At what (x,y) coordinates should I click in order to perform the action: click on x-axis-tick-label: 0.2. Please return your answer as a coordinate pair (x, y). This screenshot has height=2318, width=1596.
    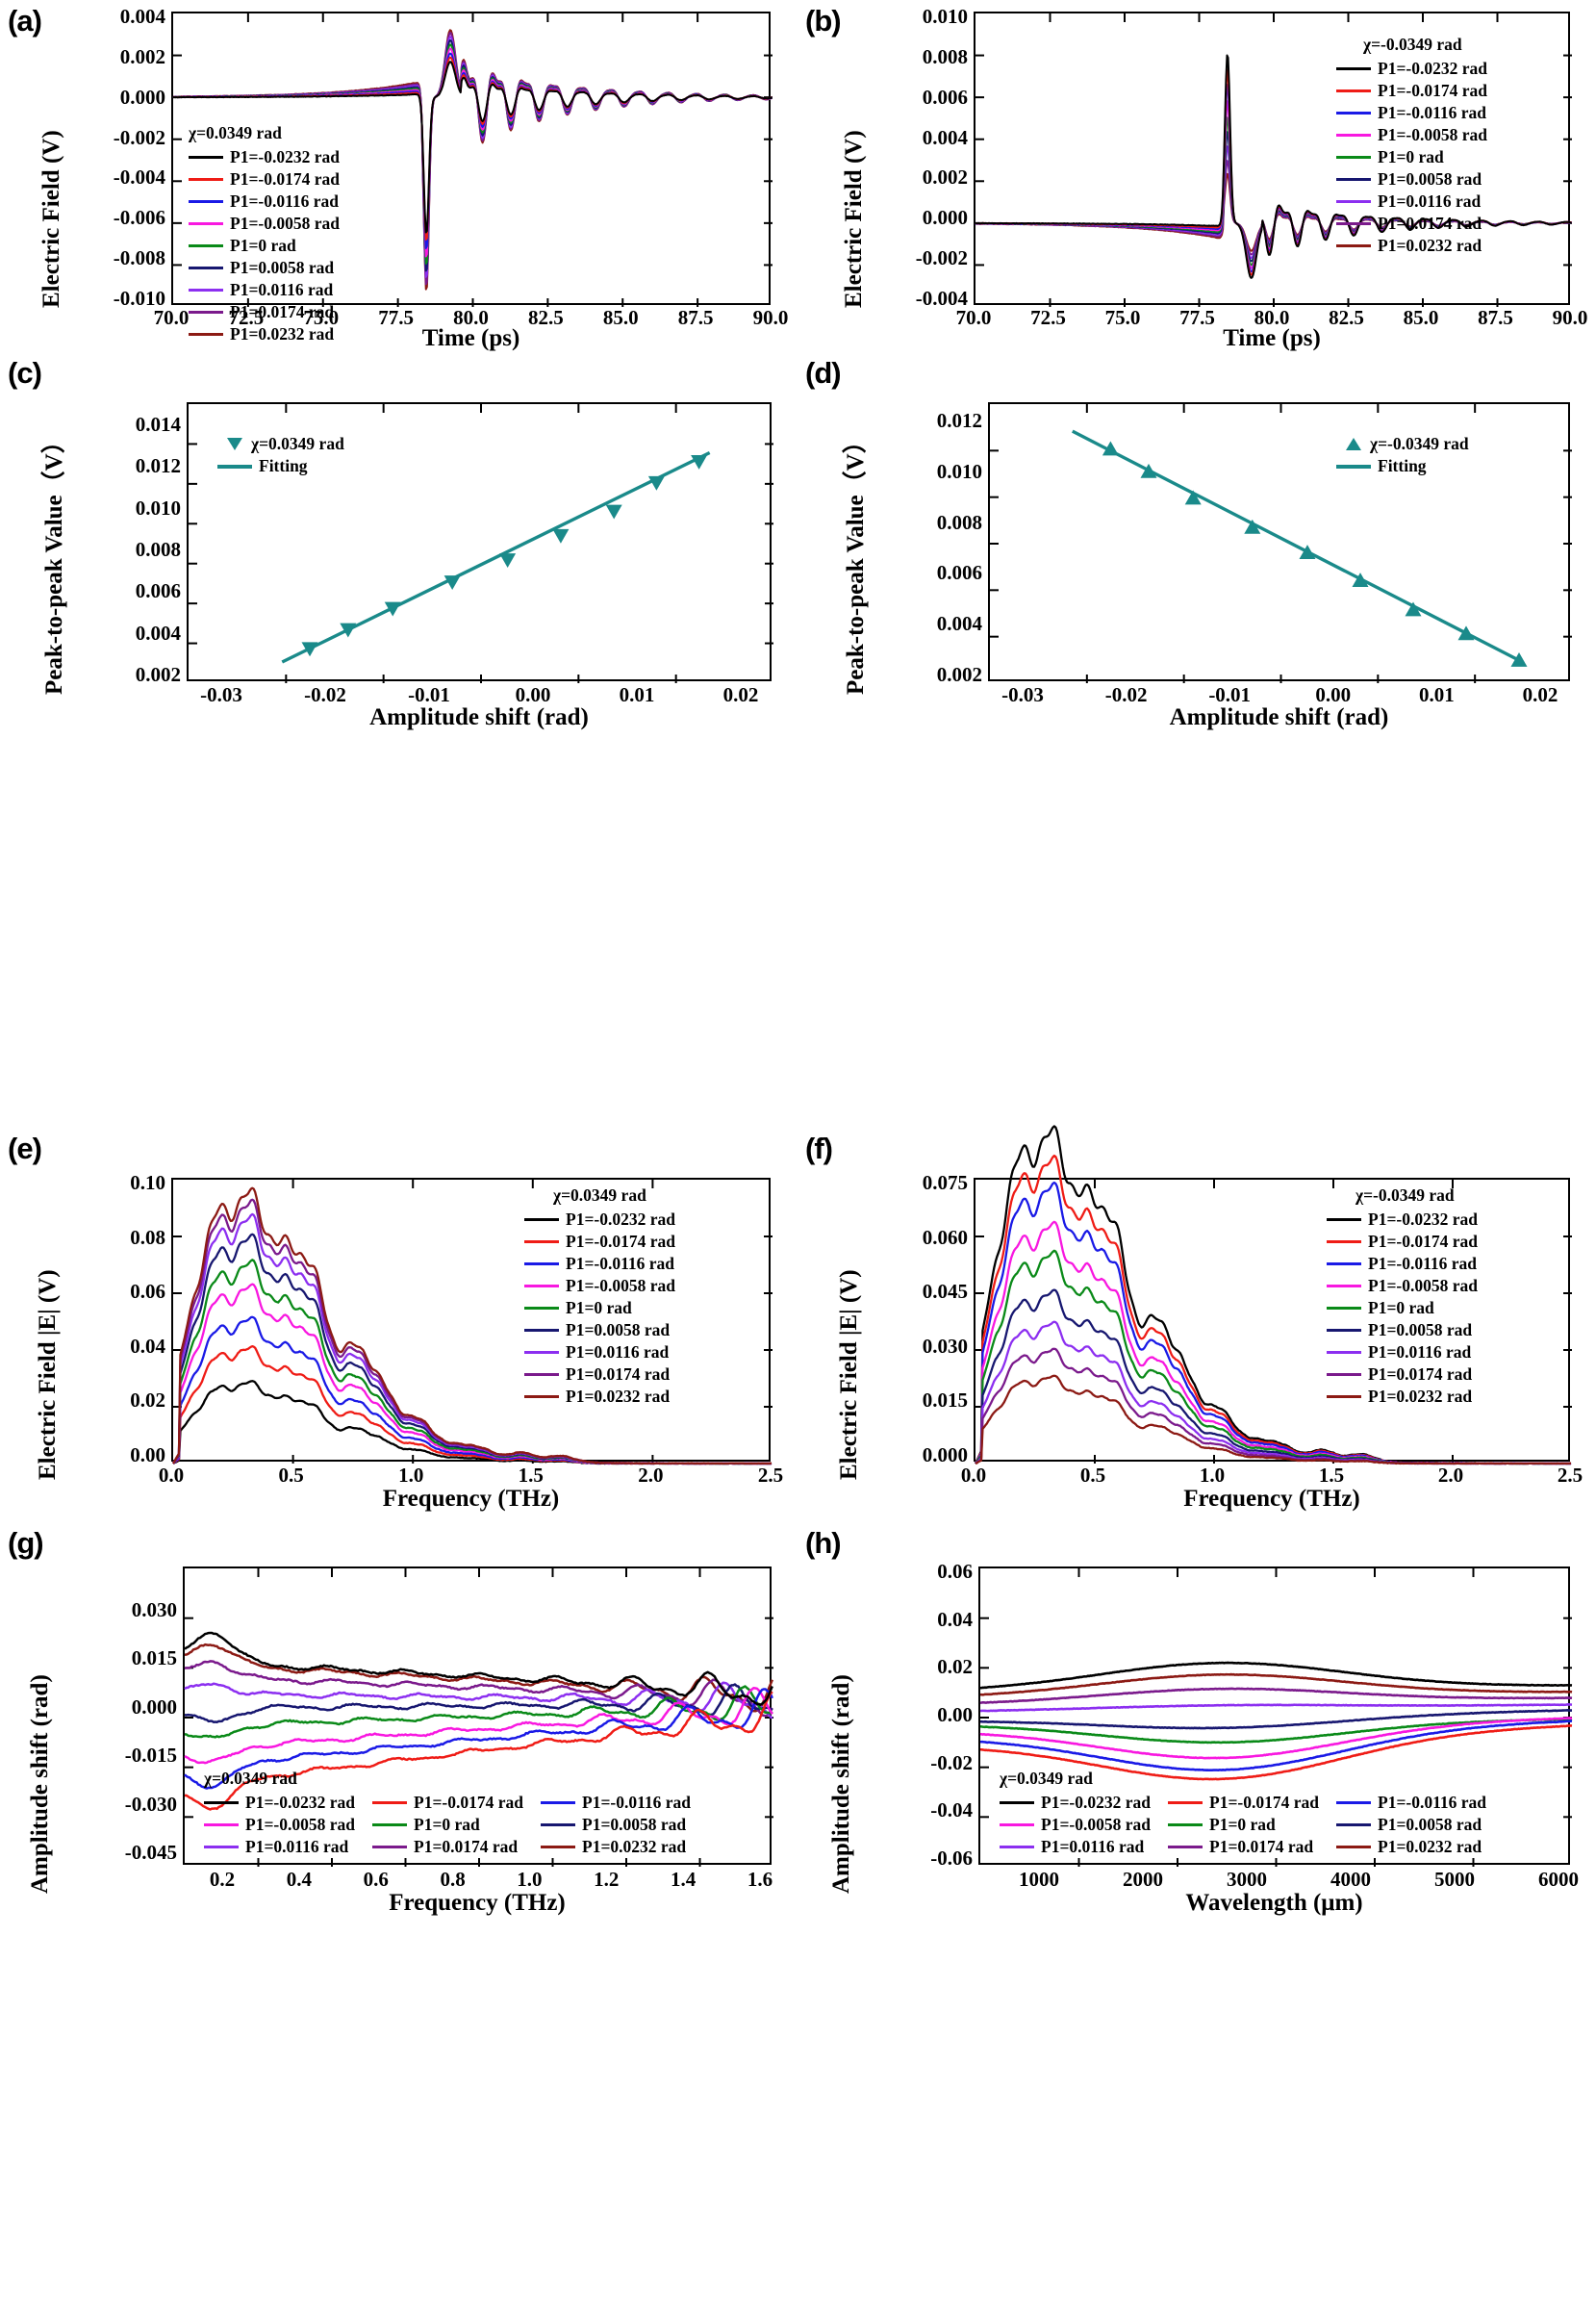
    Looking at the image, I should click on (222, 1879).